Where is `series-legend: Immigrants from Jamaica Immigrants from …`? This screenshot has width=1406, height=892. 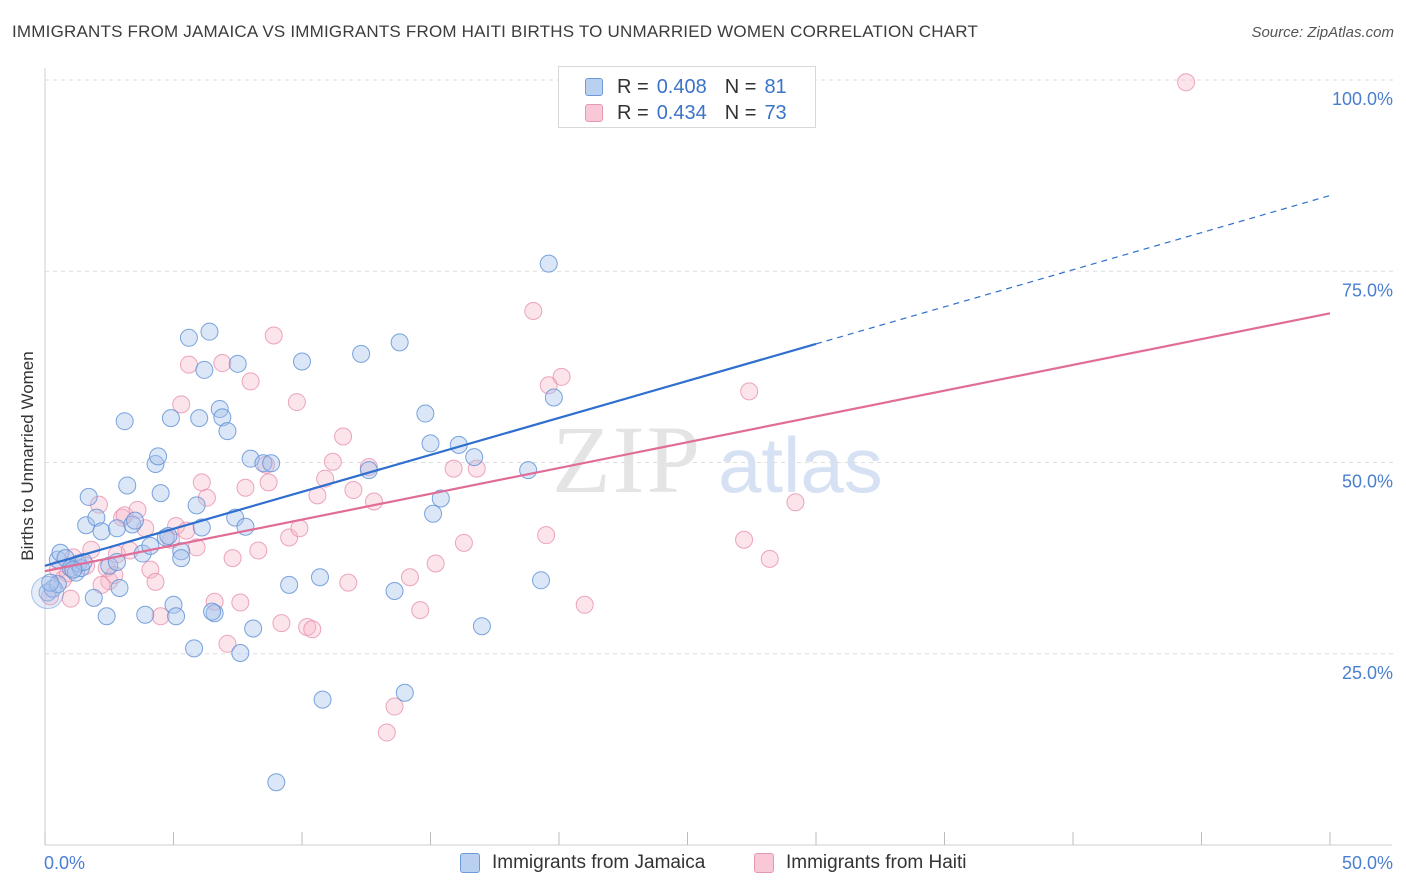
series-legend: Immigrants from Jamaica Immigrants from … is located at coordinates (703, 865).